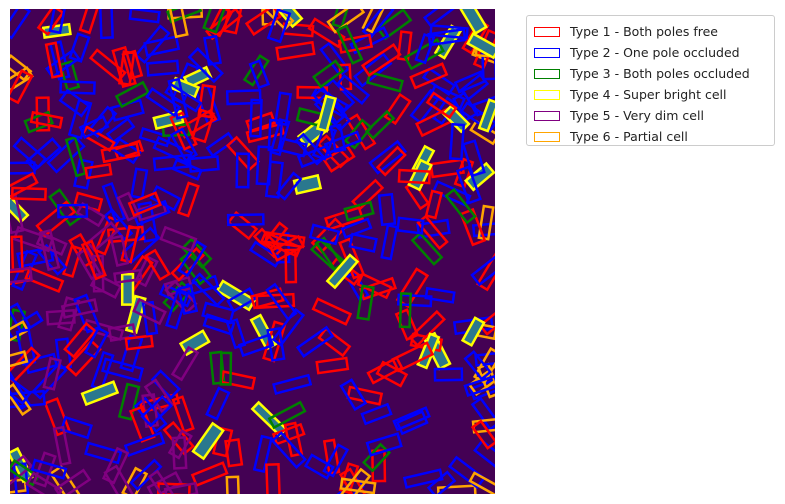 This screenshot has height=504, width=785. What do you see at coordinates (637, 115) in the screenshot?
I see `legend-label-type-5: Type 5 - Very dim cell` at bounding box center [637, 115].